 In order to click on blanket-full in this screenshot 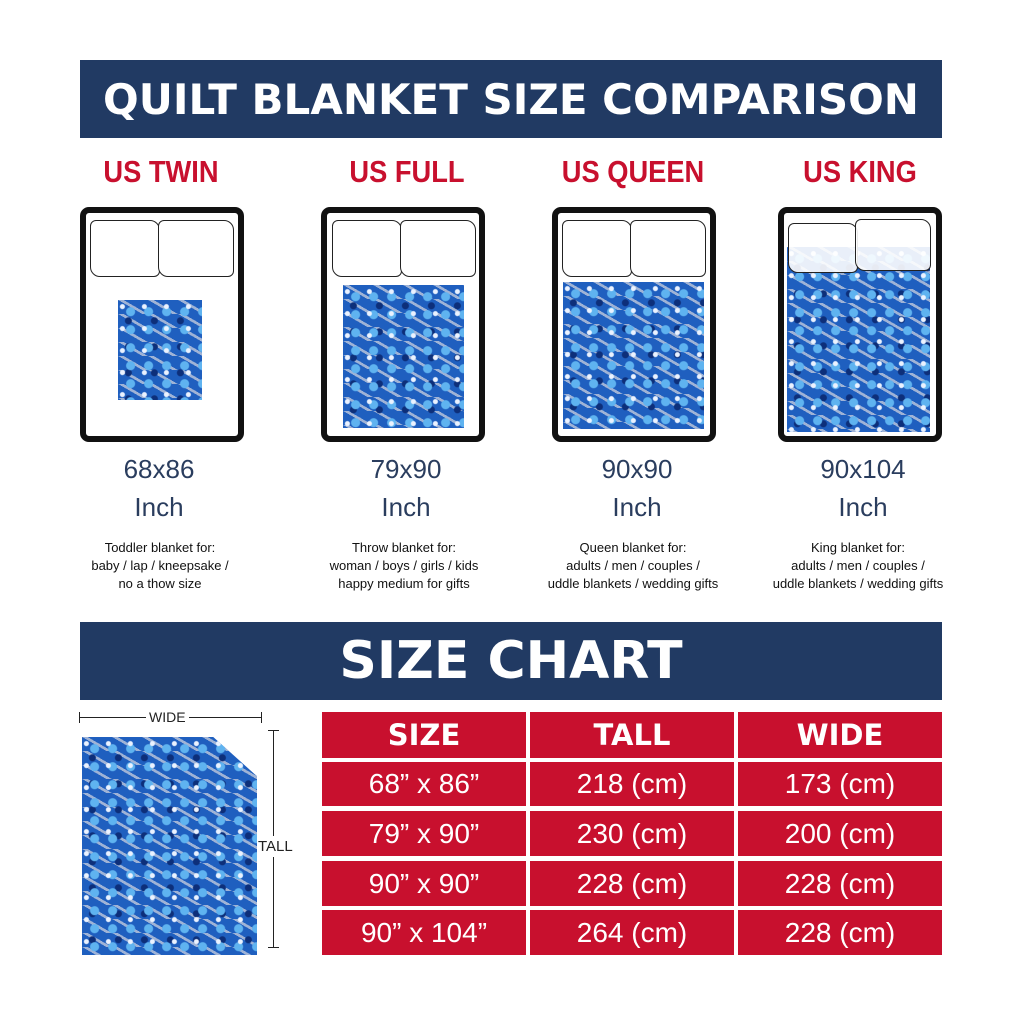, I will do `click(403, 356)`.